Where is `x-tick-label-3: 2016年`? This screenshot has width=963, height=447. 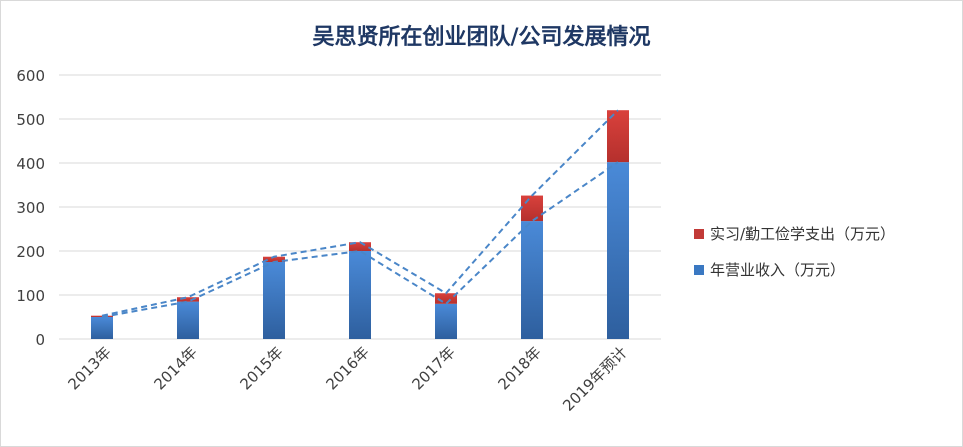 x-tick-label-3: 2016年 is located at coordinates (347, 368).